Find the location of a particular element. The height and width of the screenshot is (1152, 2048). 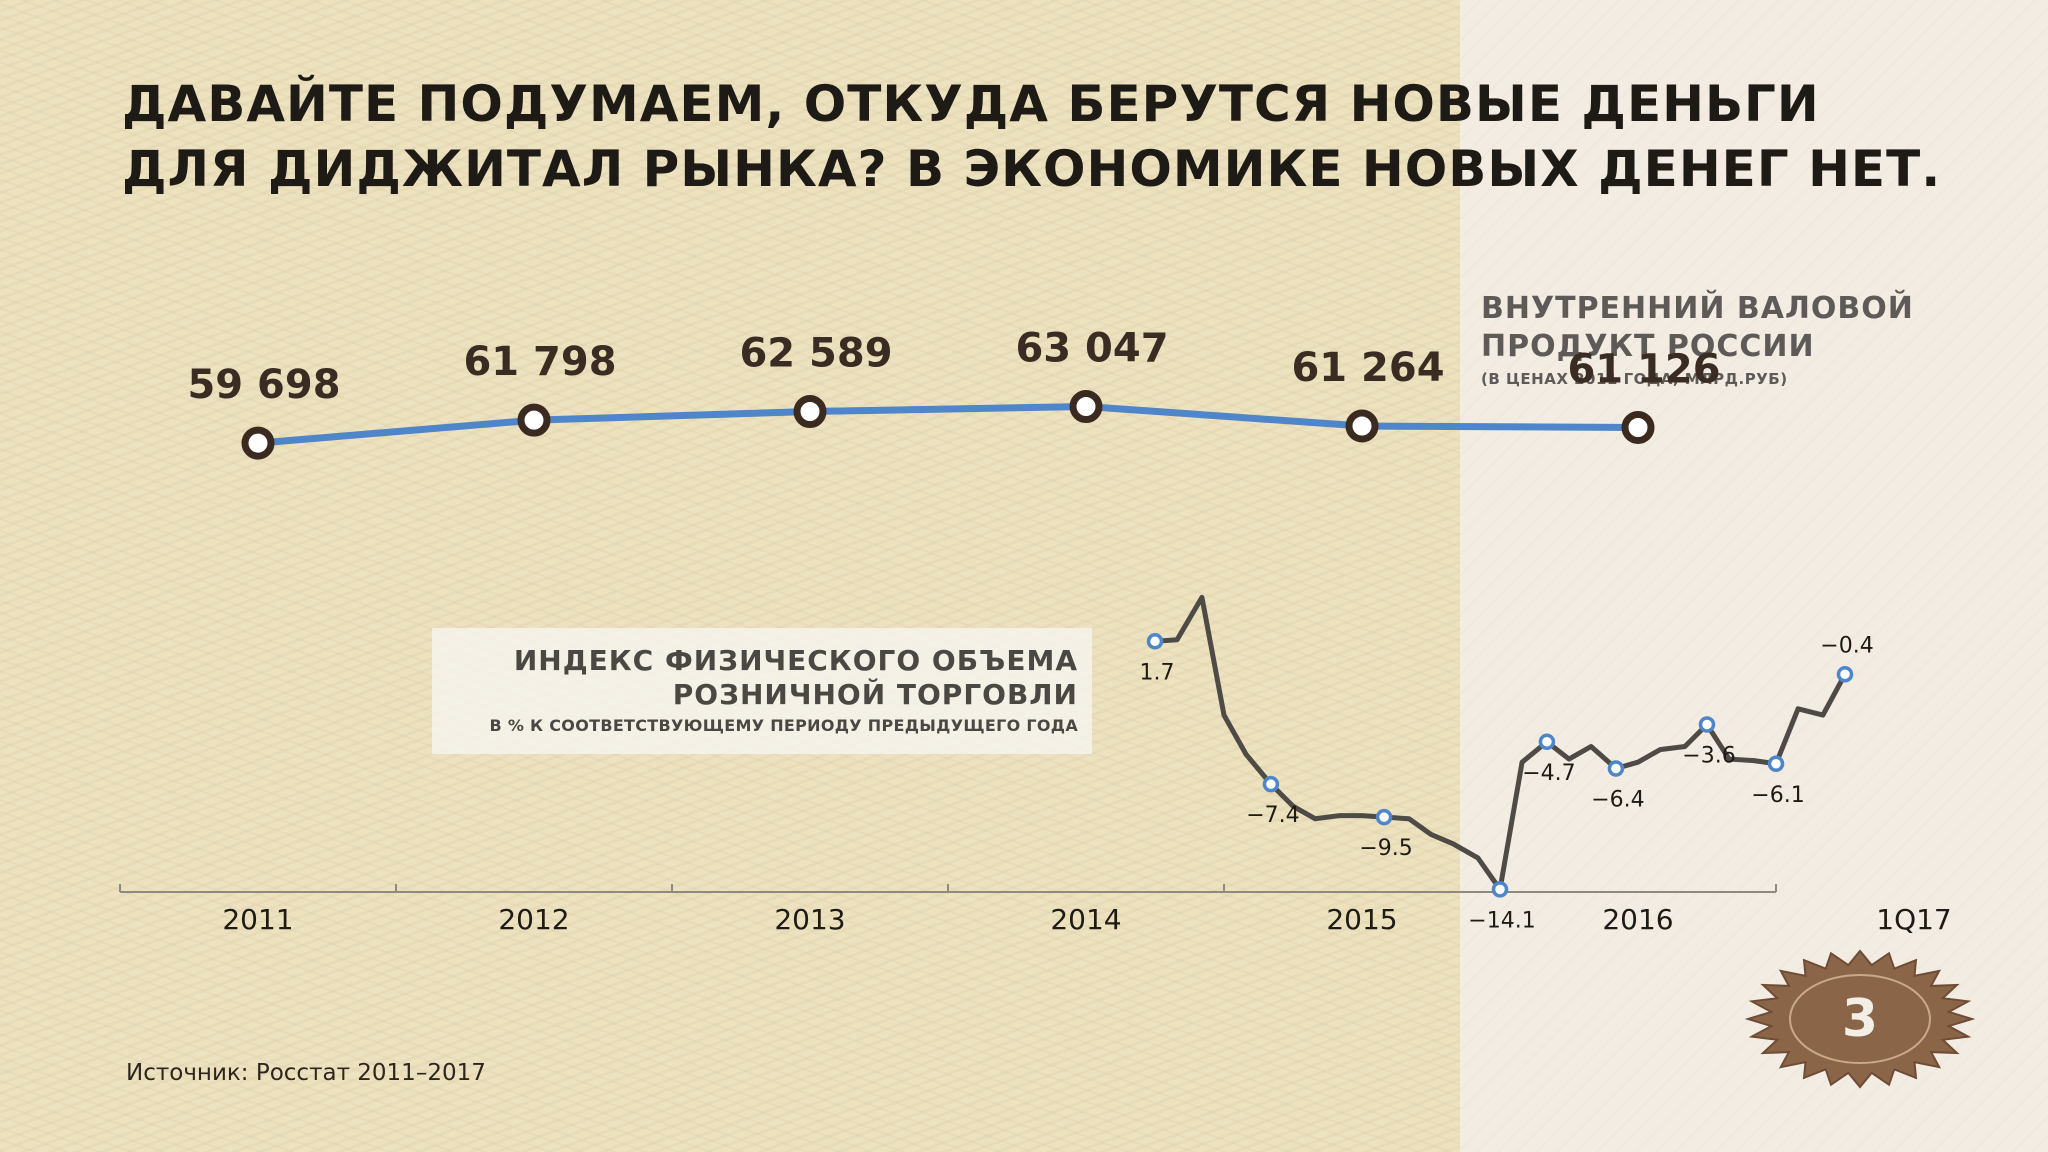

gdp-value-label-2011: 59 698 is located at coordinates (263, 385).